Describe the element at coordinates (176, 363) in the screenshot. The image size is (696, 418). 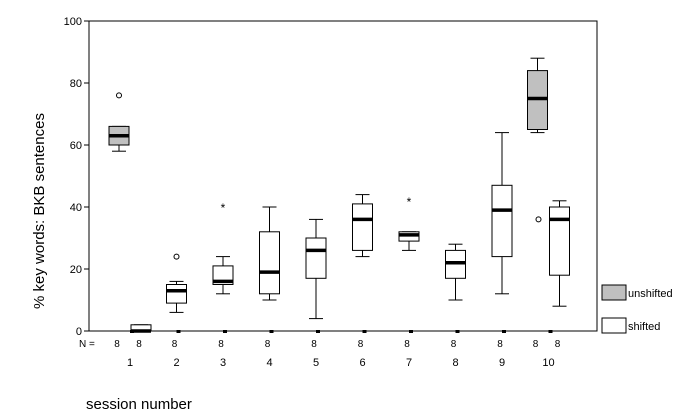
I see `category-label: 2` at that location.